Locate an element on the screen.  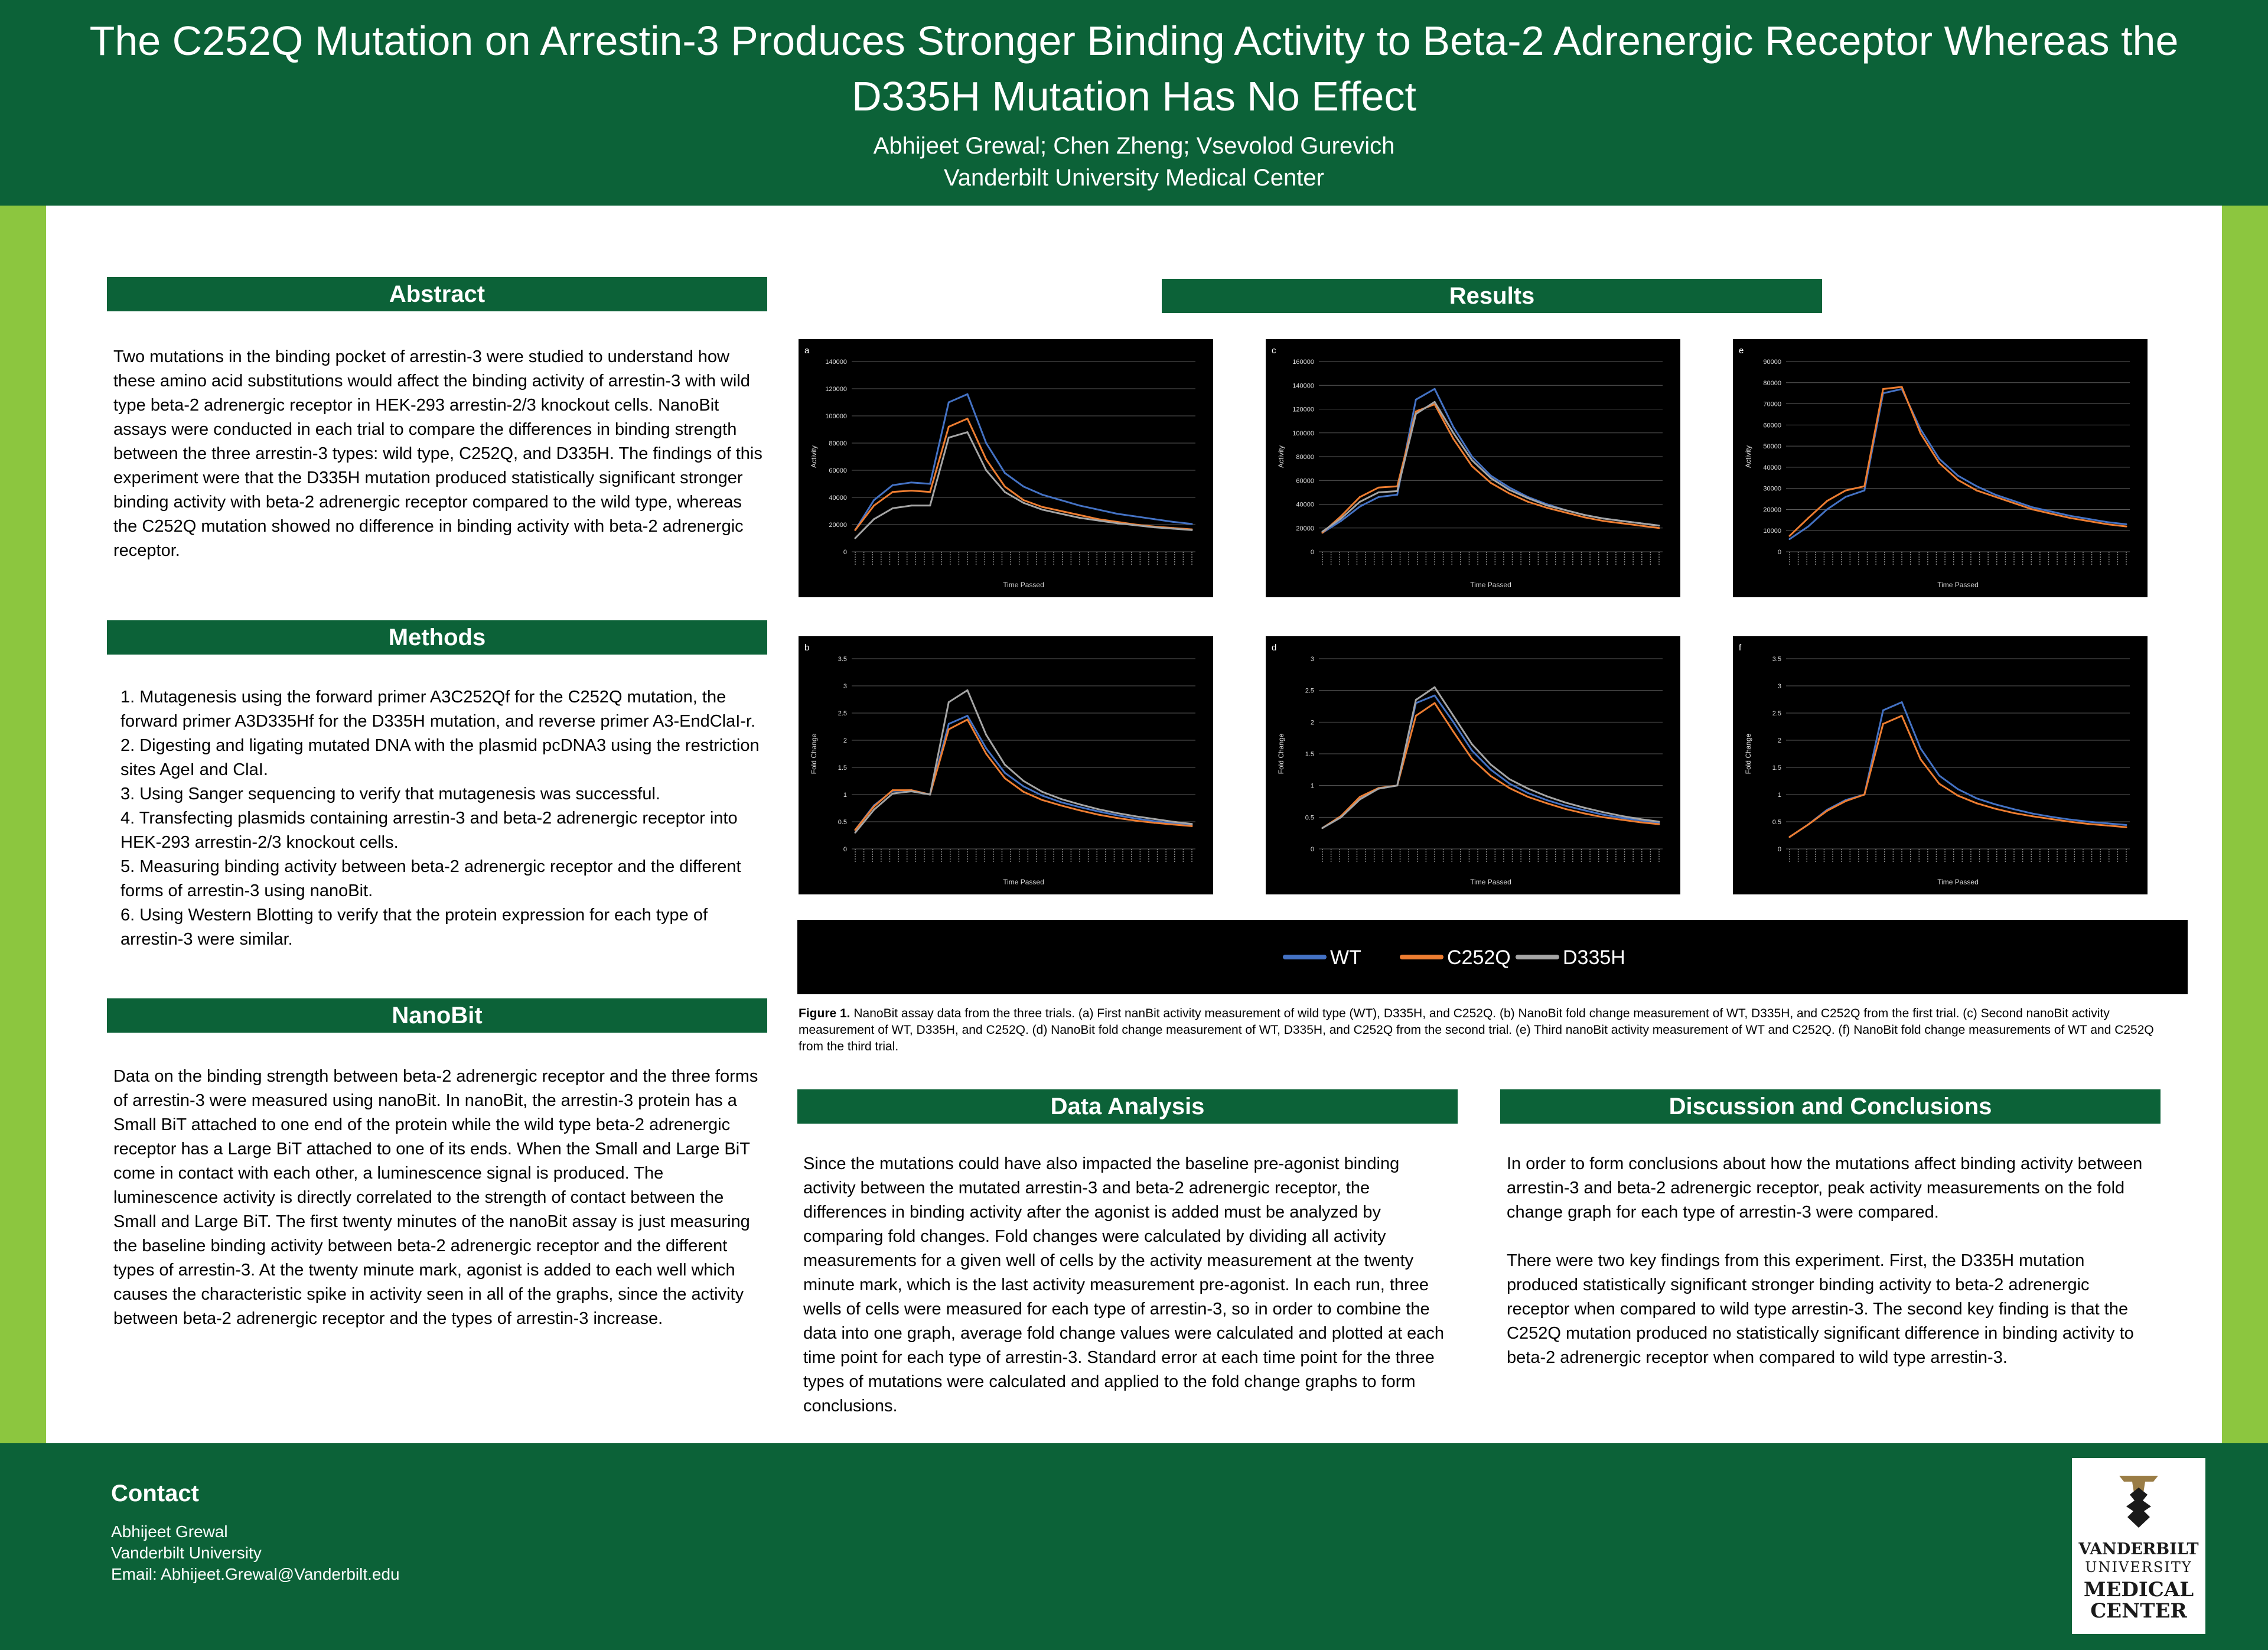
chart-y-tick-label: 40000 is located at coordinates (1305, 505).